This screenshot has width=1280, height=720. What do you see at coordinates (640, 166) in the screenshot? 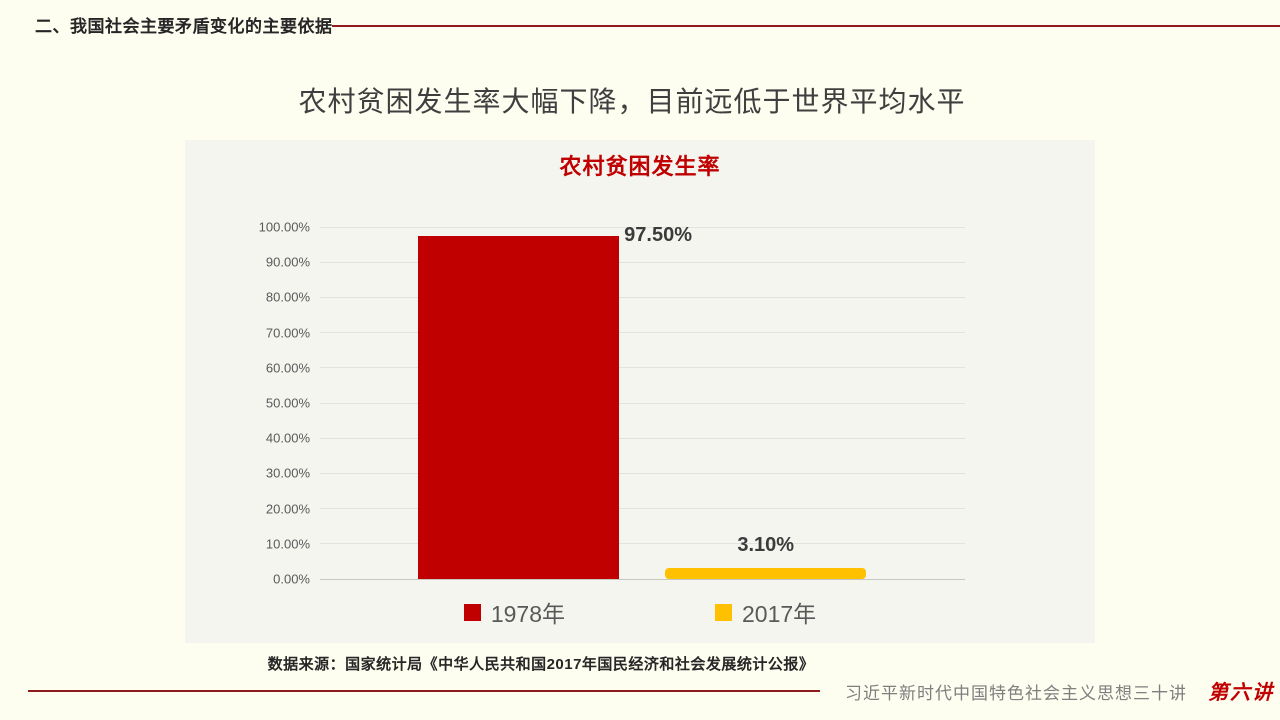
I see `chart-title: 农村贫困发生率` at bounding box center [640, 166].